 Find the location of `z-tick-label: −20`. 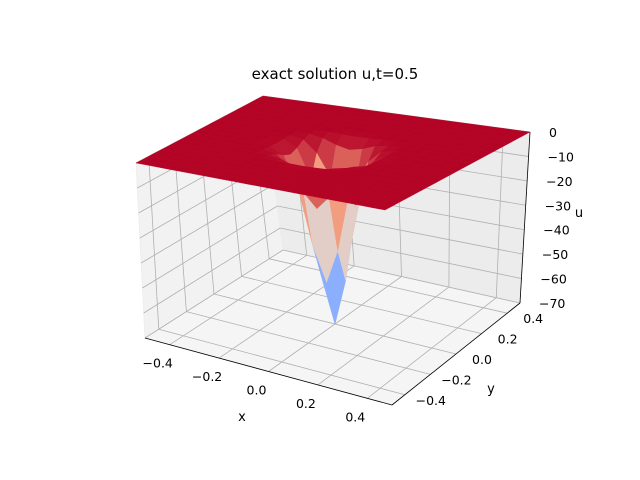

z-tick-label: −20 is located at coordinates (559, 181).